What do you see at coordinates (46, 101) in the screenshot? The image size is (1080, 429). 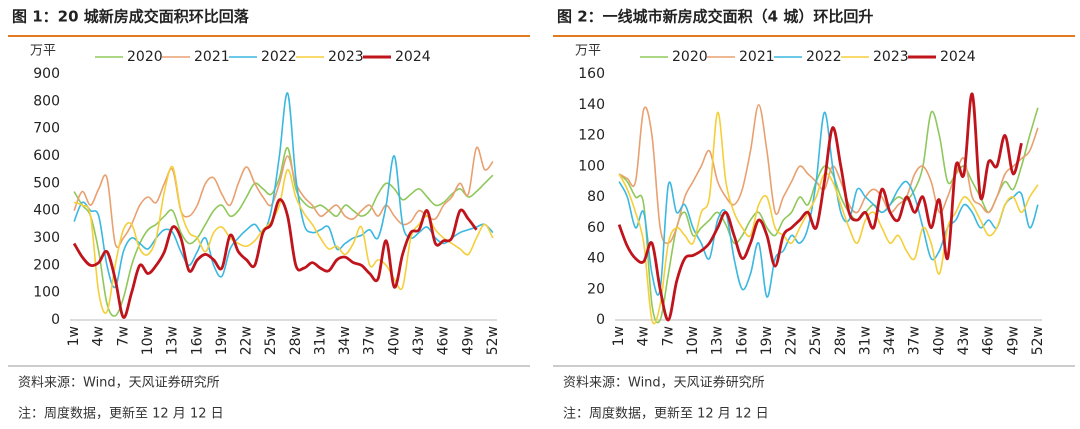 I see `y-tick-label: 800` at bounding box center [46, 101].